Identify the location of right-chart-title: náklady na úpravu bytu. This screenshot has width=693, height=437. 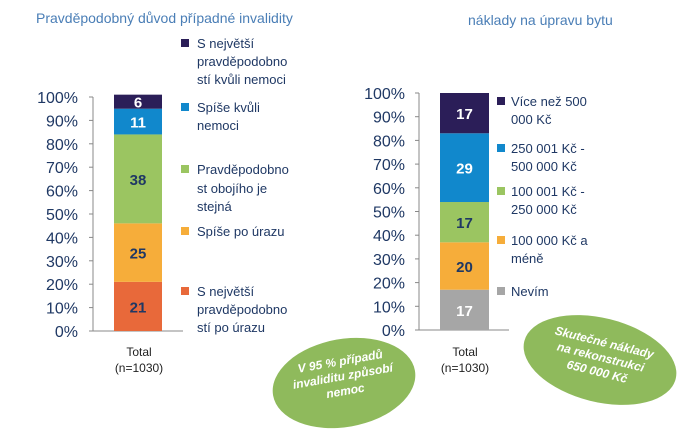
(540, 20).